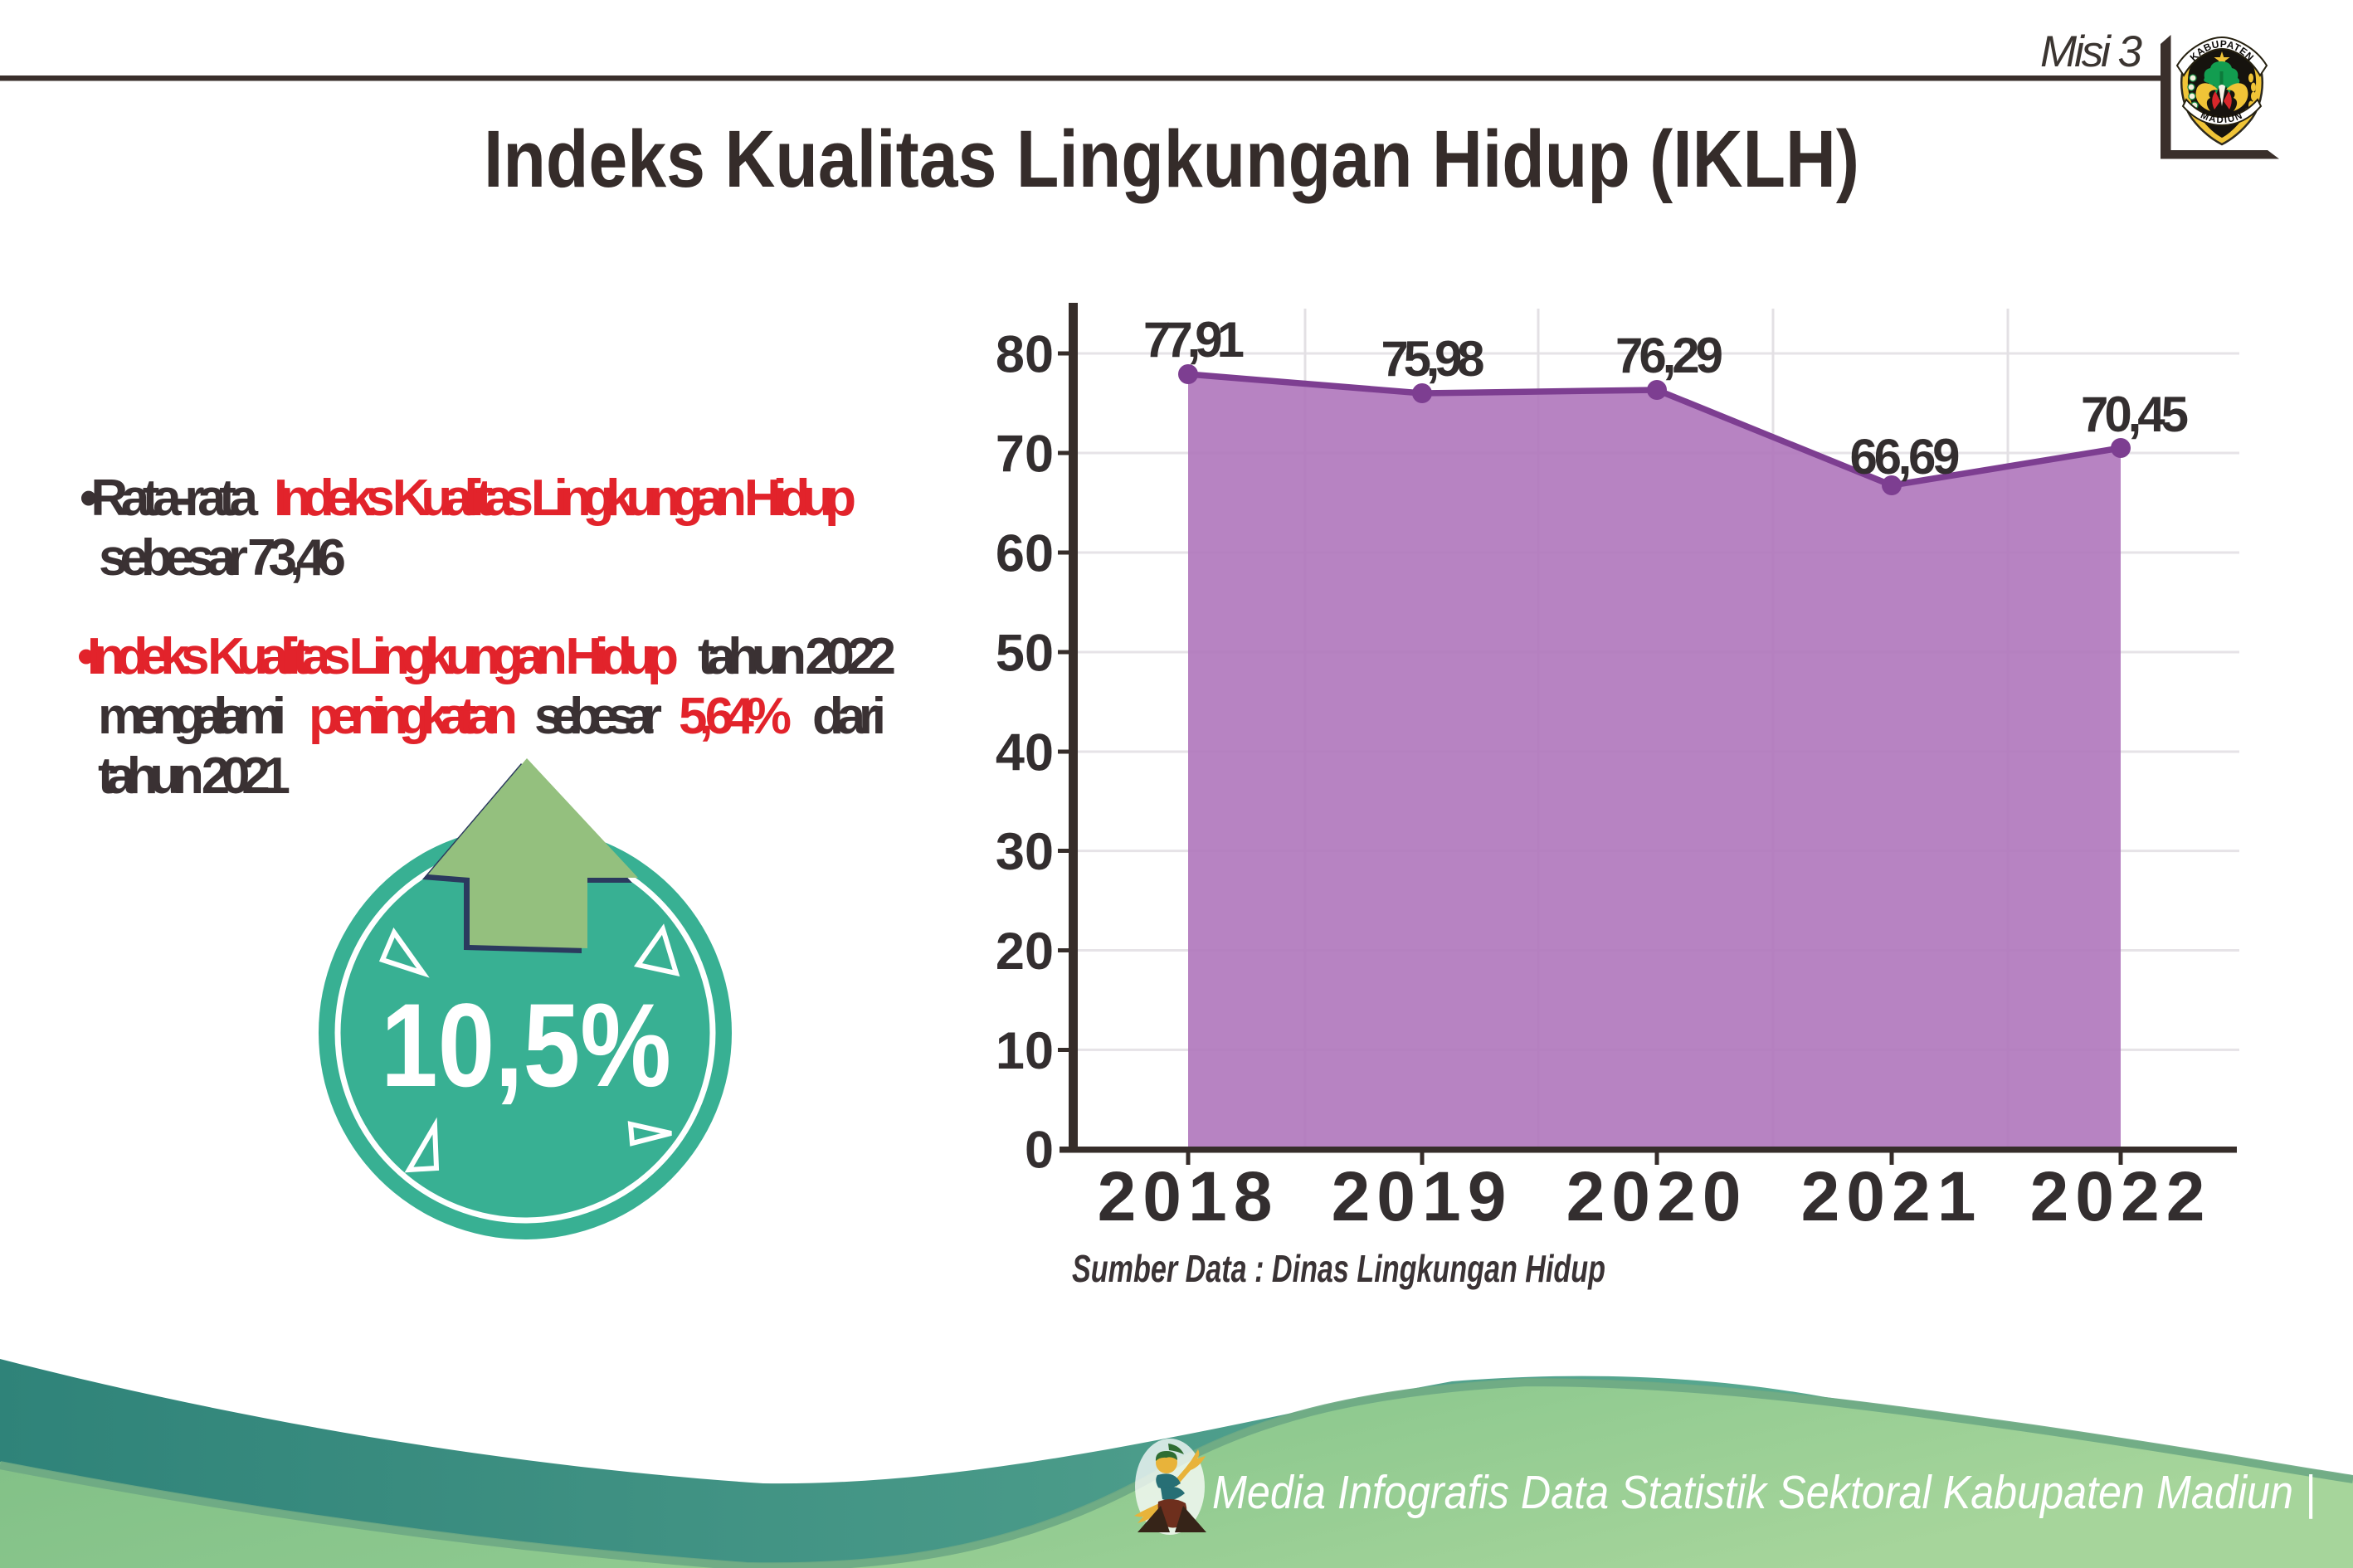  Describe the element at coordinates (2091, 51) in the screenshot. I see `svg-text: Misi 3` at that location.